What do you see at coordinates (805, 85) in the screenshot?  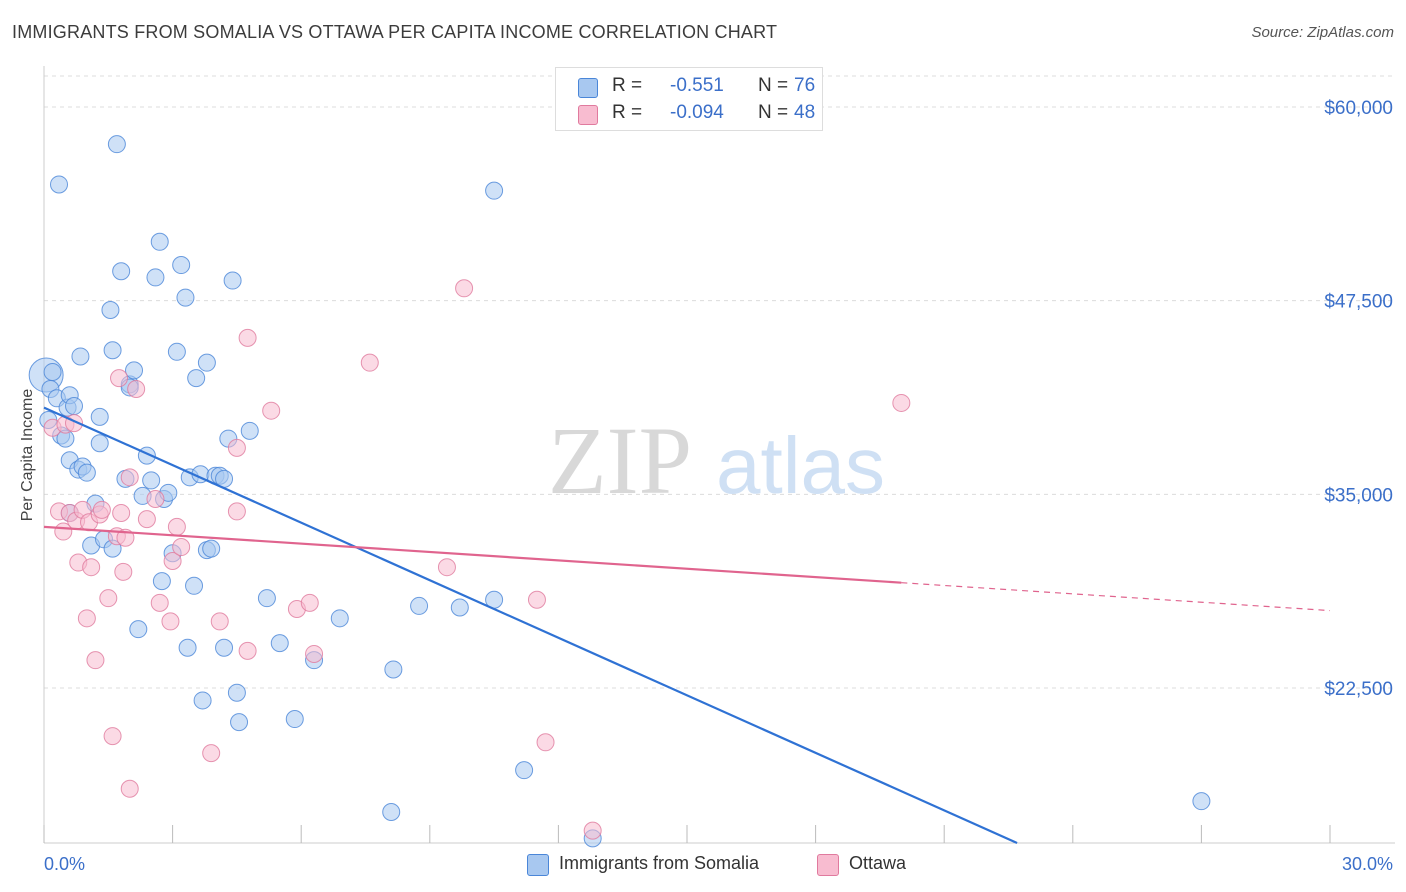 I see `legend-n-value: 76` at bounding box center [805, 85].